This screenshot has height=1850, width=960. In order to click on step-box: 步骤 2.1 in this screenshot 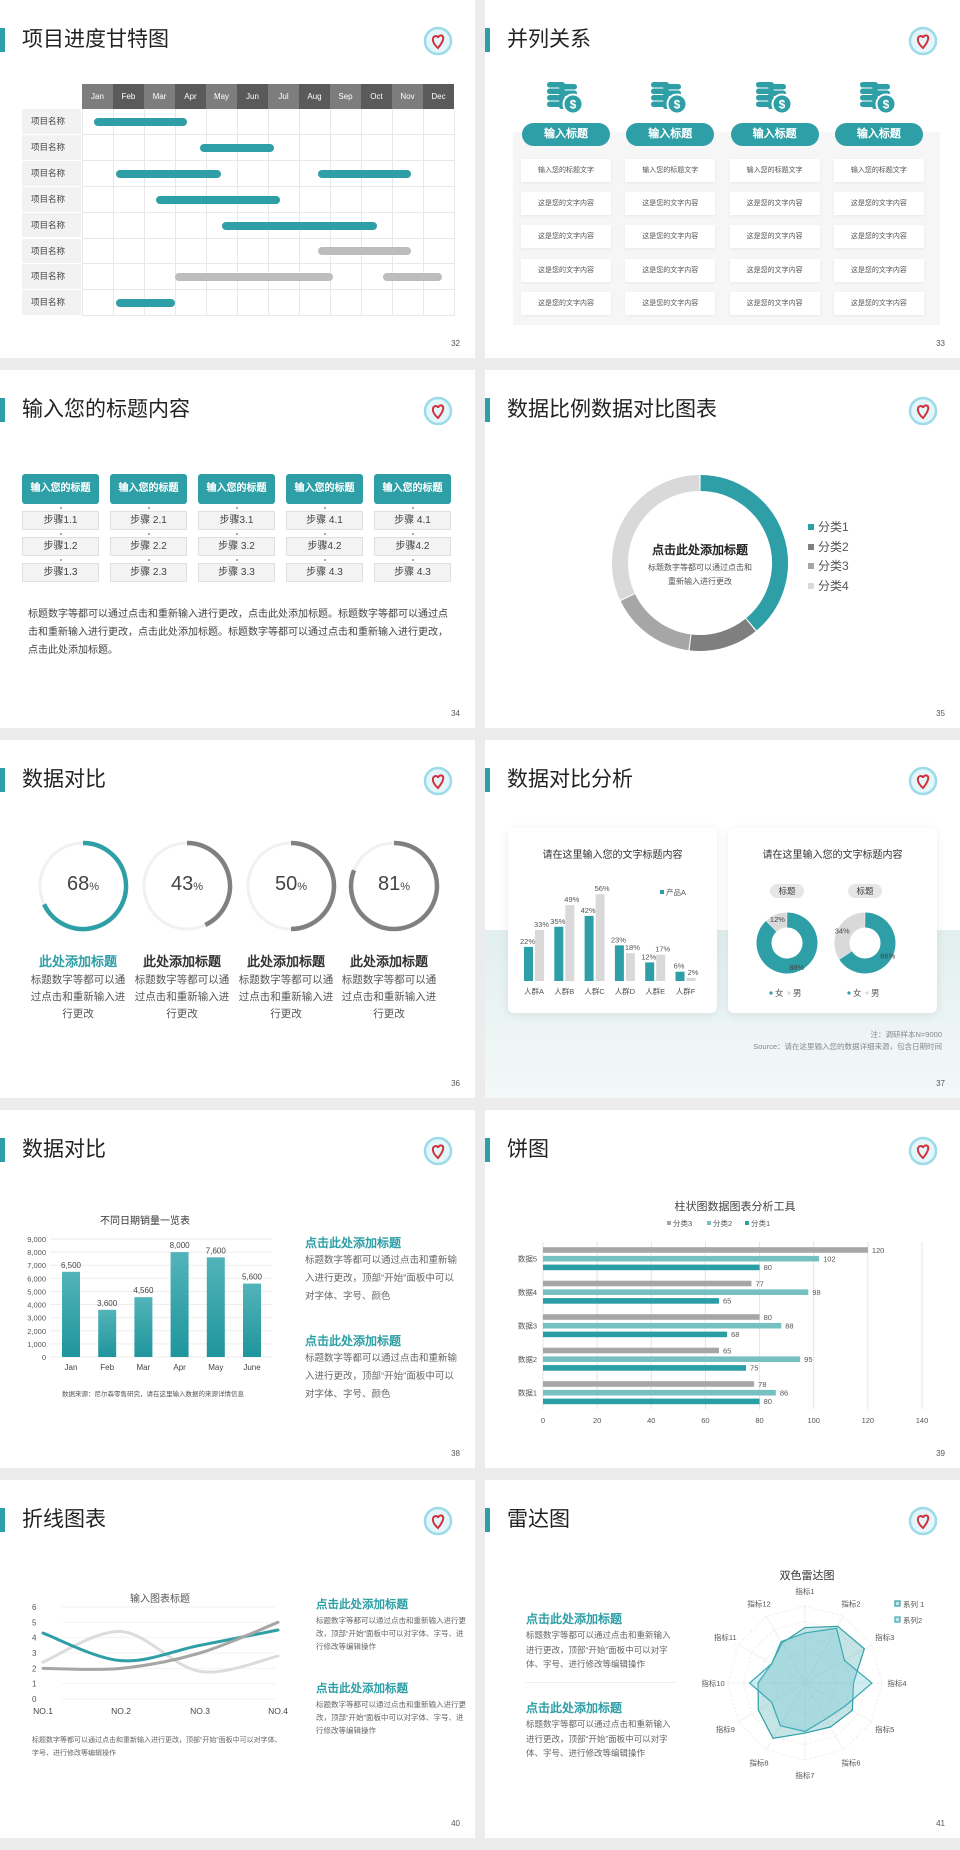, I will do `click(148, 520)`.